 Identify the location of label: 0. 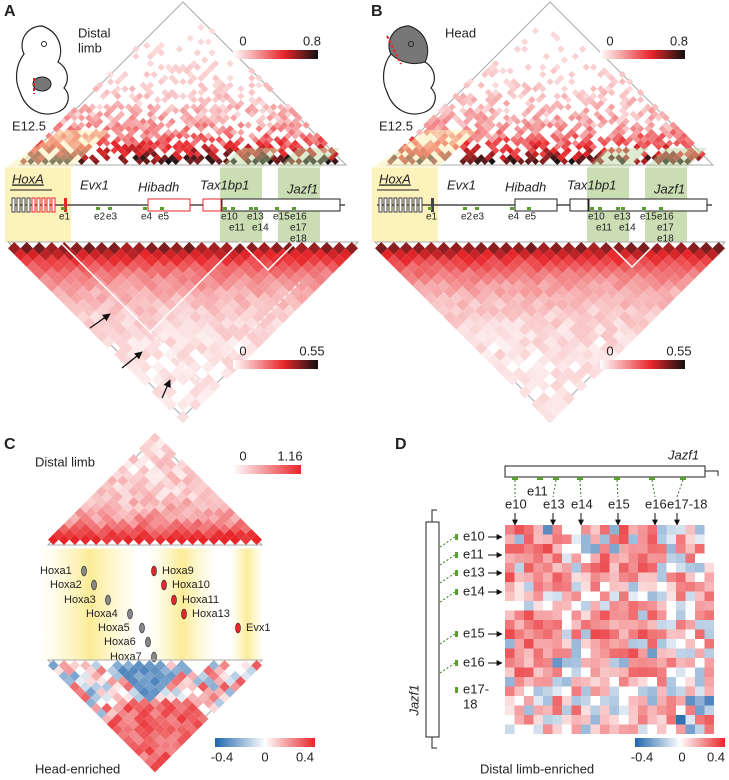
(609, 40).